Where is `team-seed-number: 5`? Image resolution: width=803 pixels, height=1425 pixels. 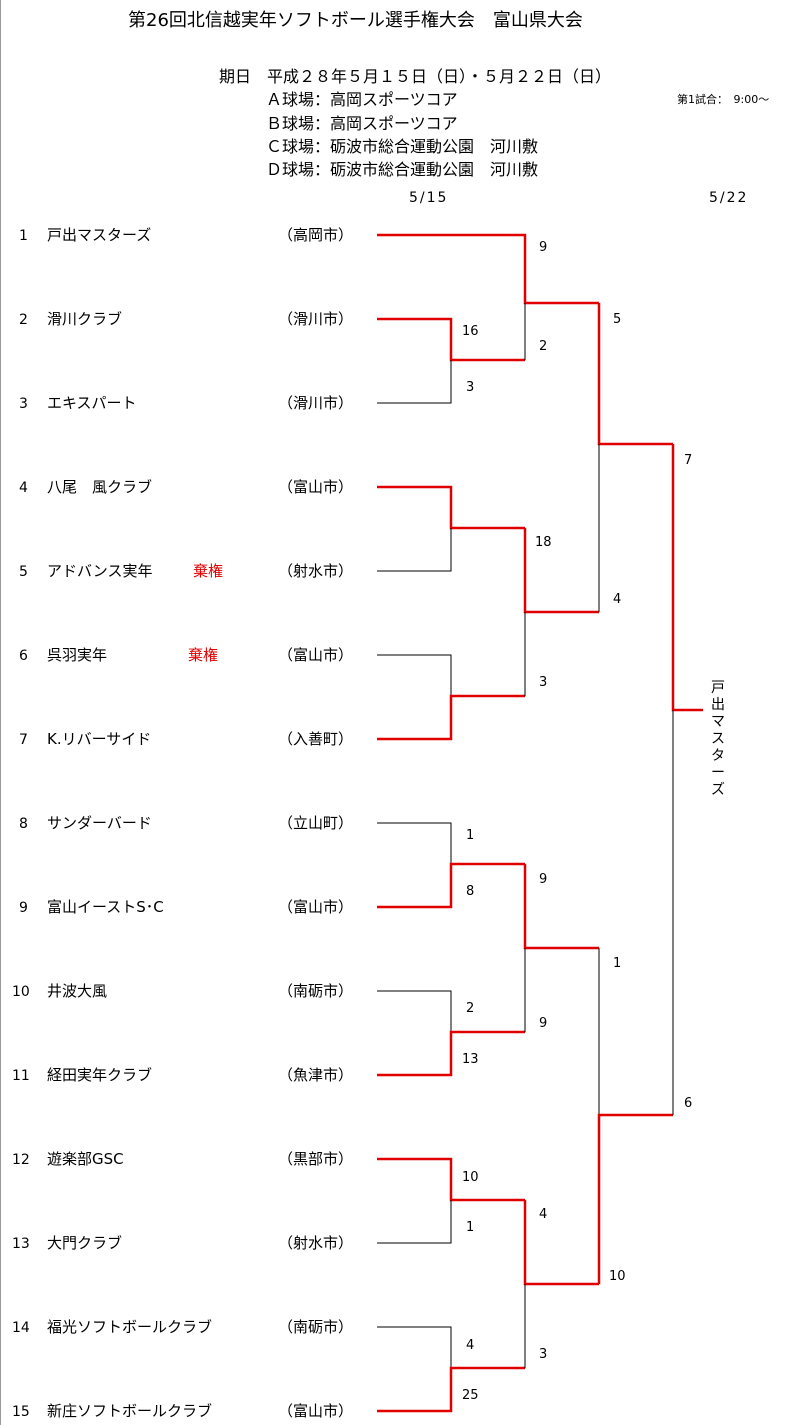
team-seed-number: 5 is located at coordinates (23, 572).